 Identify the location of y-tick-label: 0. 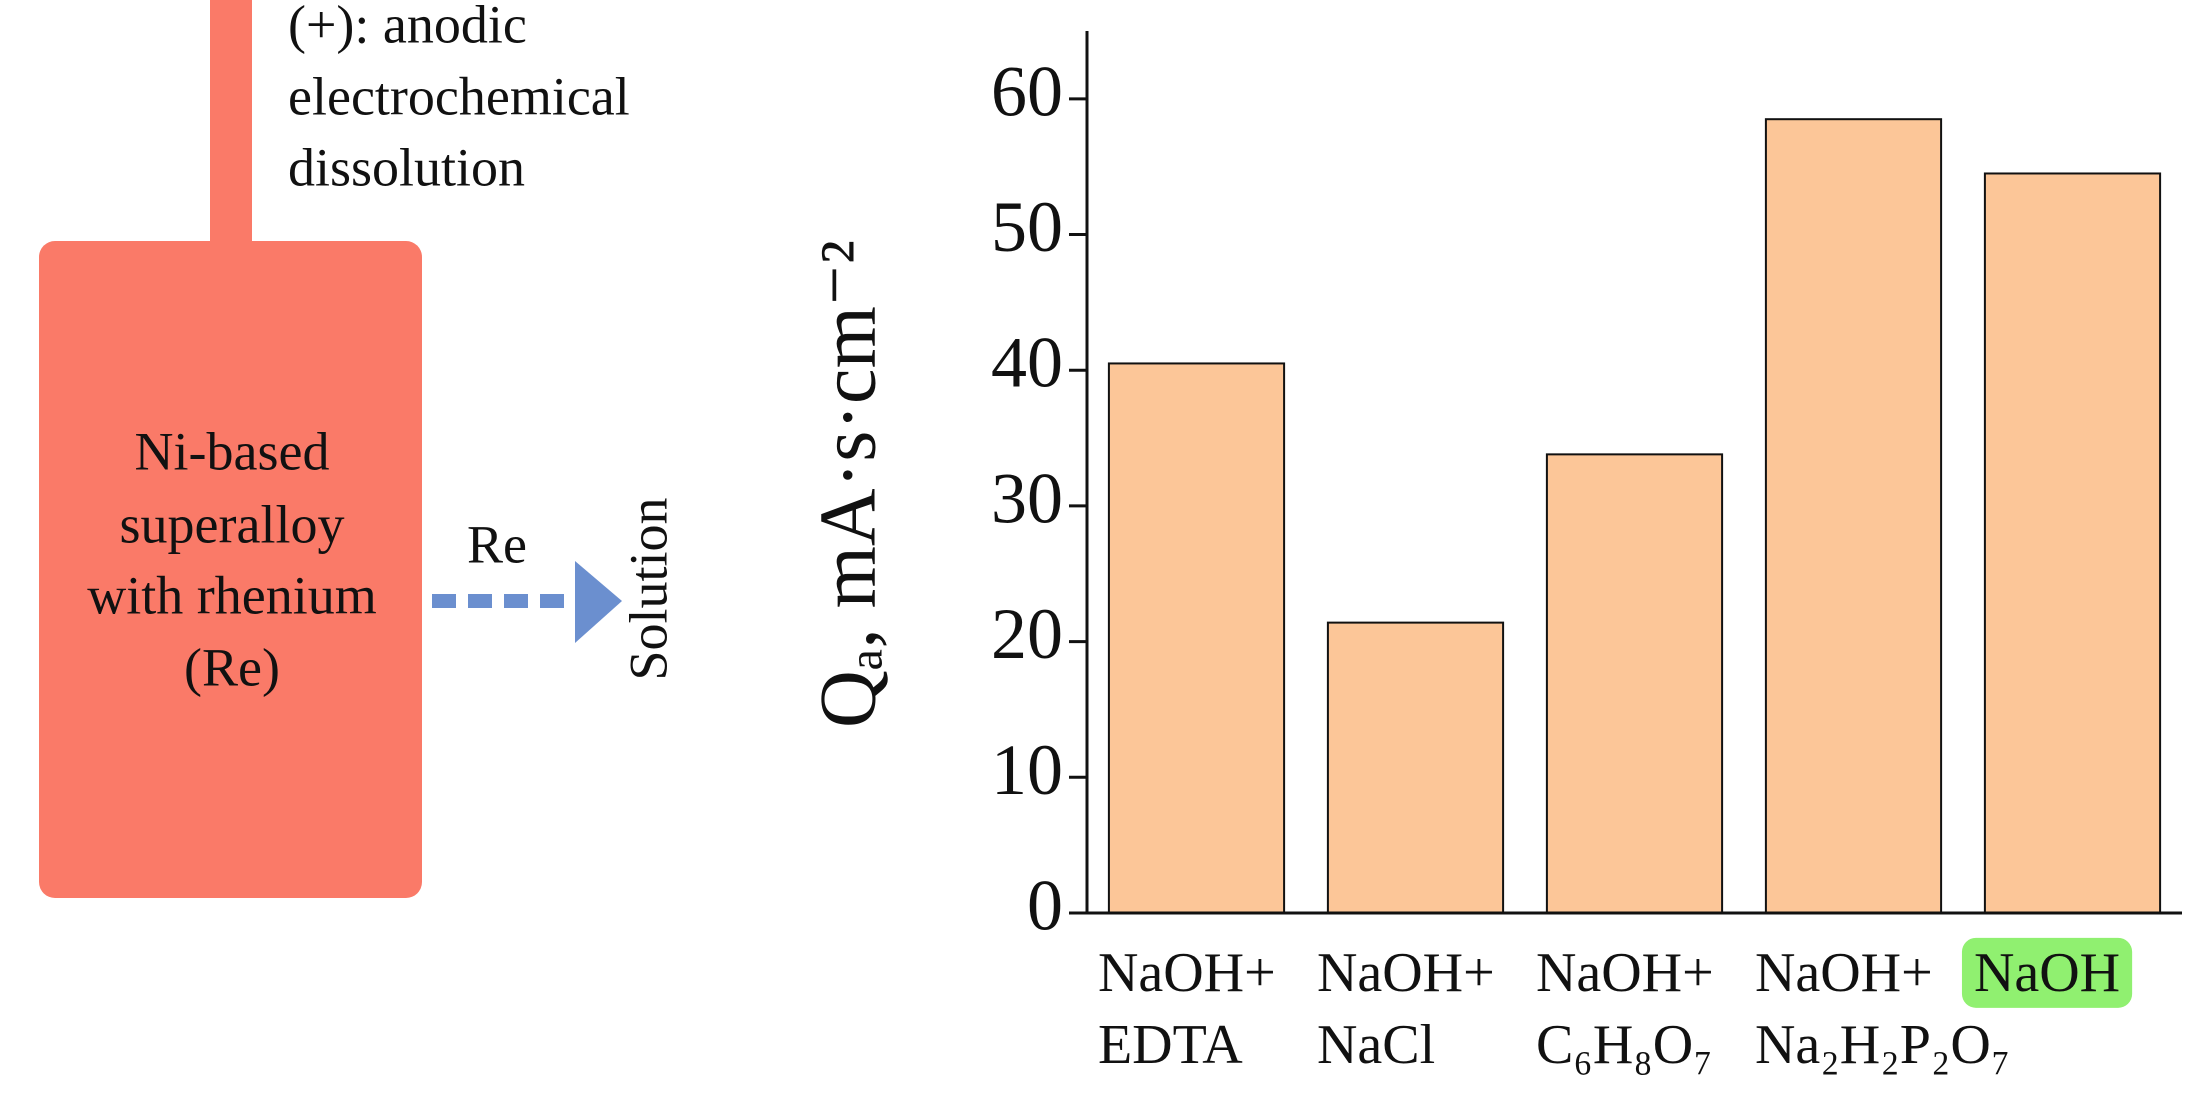
(1045, 906).